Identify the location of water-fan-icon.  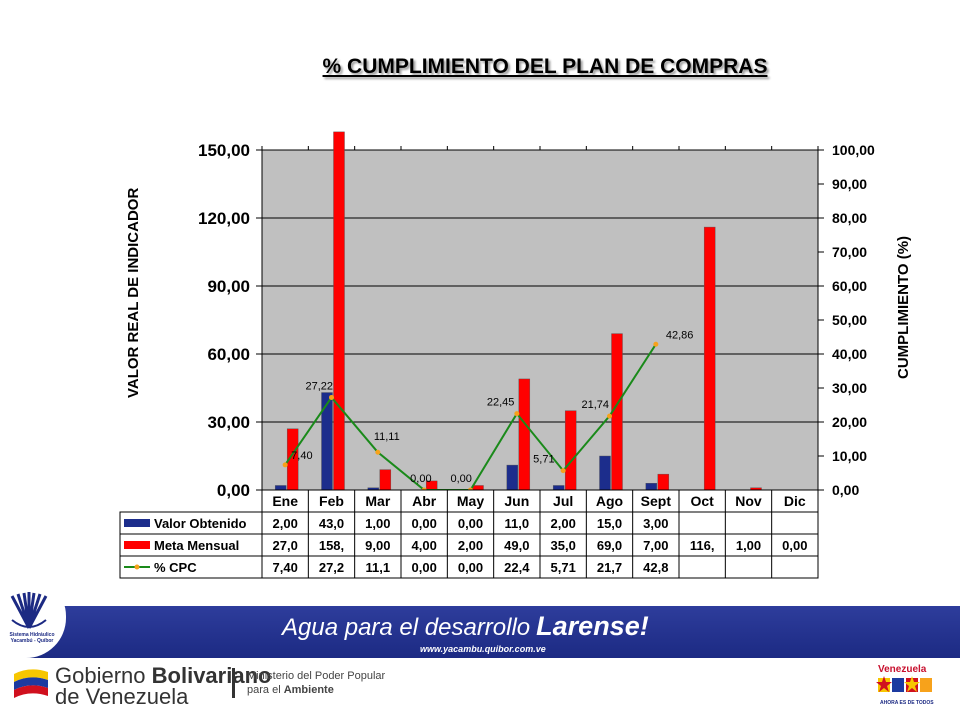
(29, 610).